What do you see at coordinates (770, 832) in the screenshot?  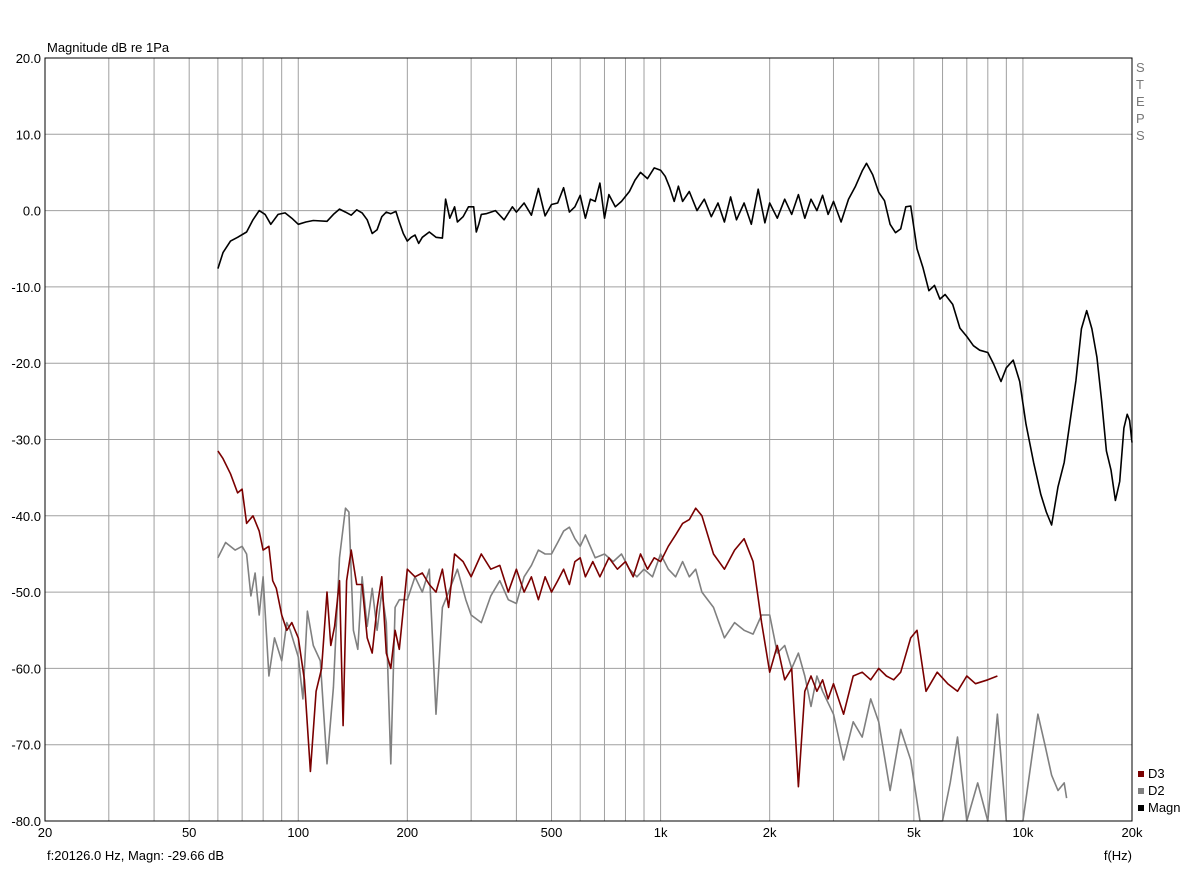 I see `x-tick-label: 2k` at bounding box center [770, 832].